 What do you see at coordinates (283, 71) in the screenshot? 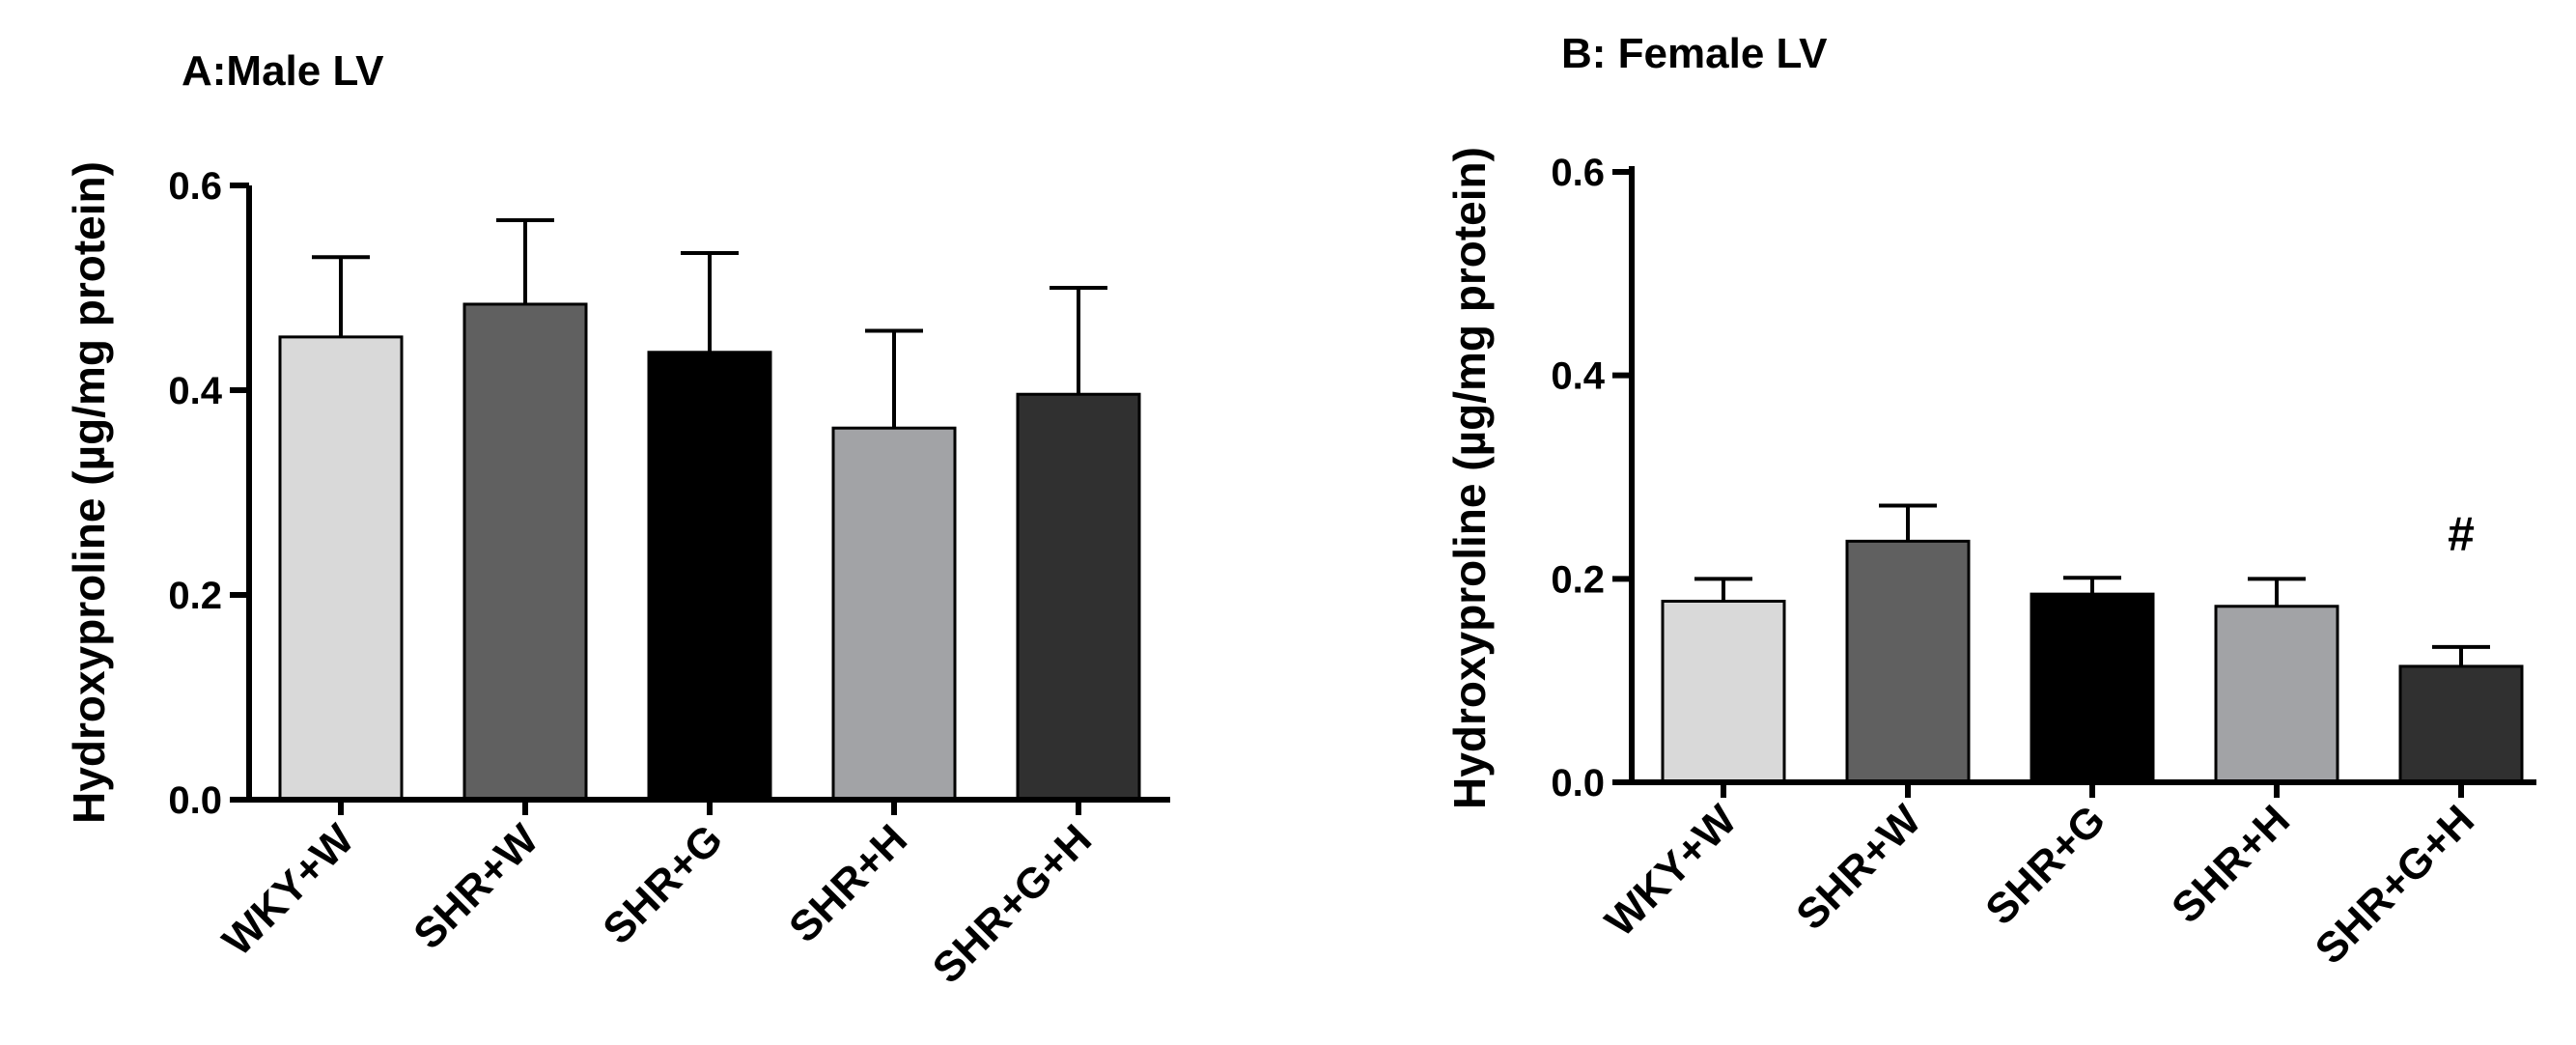
I see `chart-title: A:Male LV` at bounding box center [283, 71].